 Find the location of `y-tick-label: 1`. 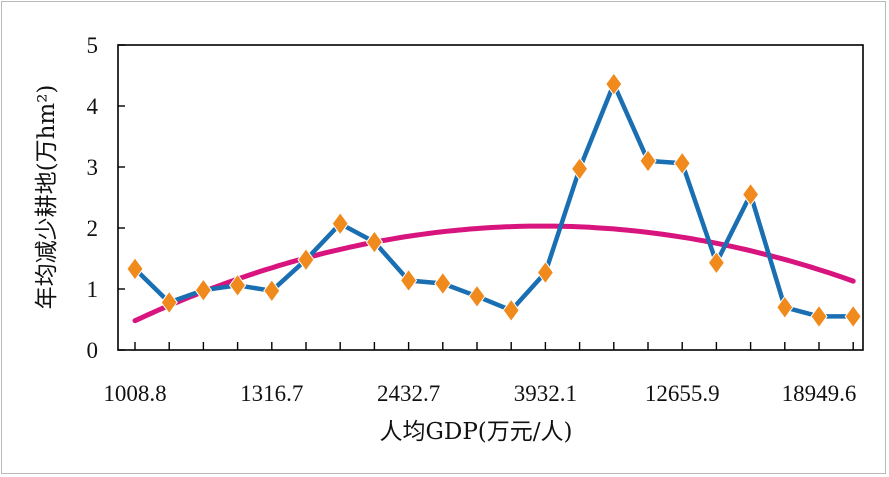

y-tick-label: 1 is located at coordinates (93, 289).